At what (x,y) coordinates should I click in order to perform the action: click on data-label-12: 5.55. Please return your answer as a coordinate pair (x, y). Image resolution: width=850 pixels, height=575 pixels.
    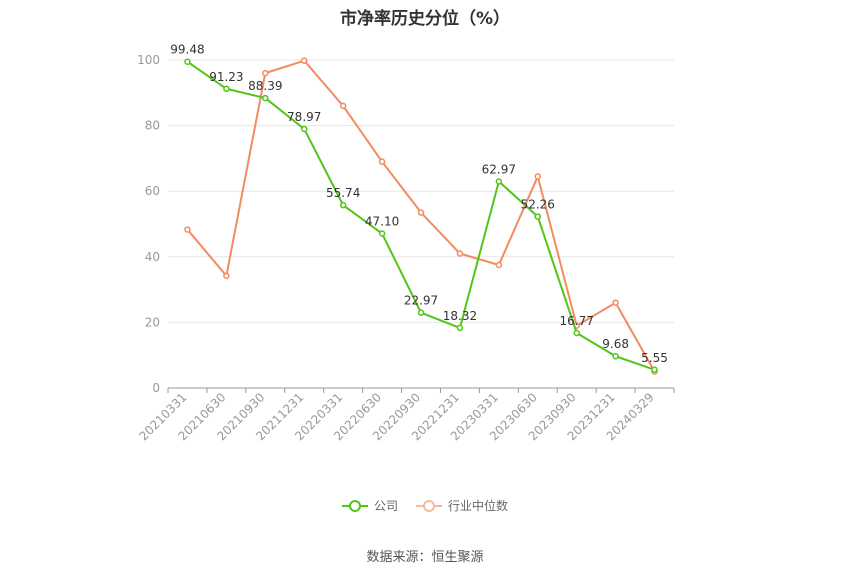
    Looking at the image, I should click on (654, 358).